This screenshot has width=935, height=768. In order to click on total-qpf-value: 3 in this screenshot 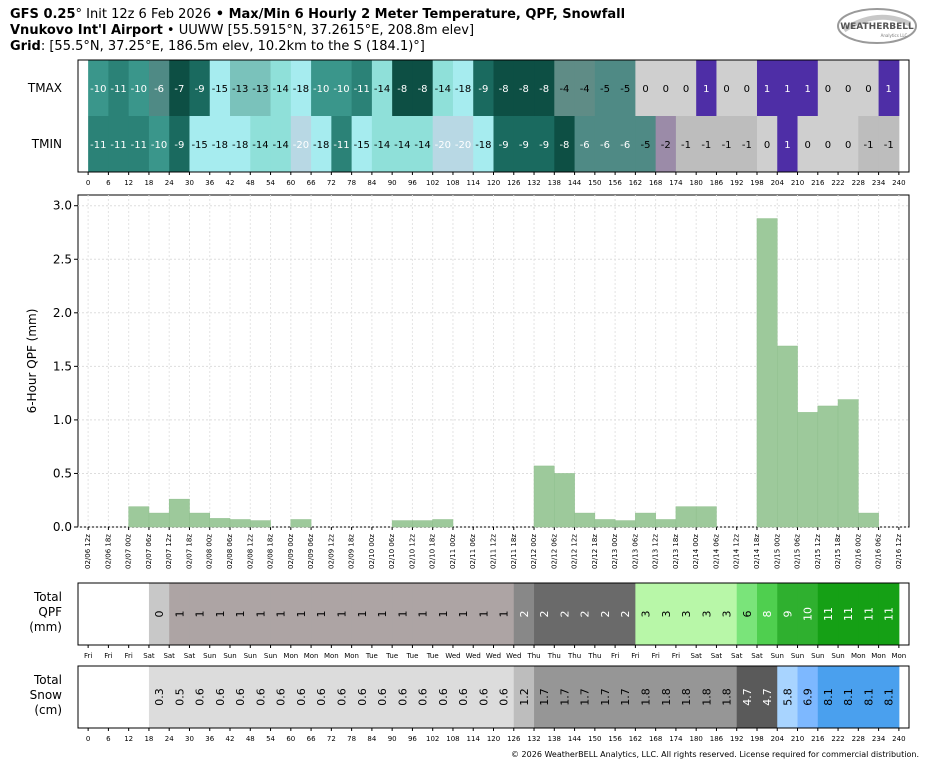, I will do `click(646, 614)`.